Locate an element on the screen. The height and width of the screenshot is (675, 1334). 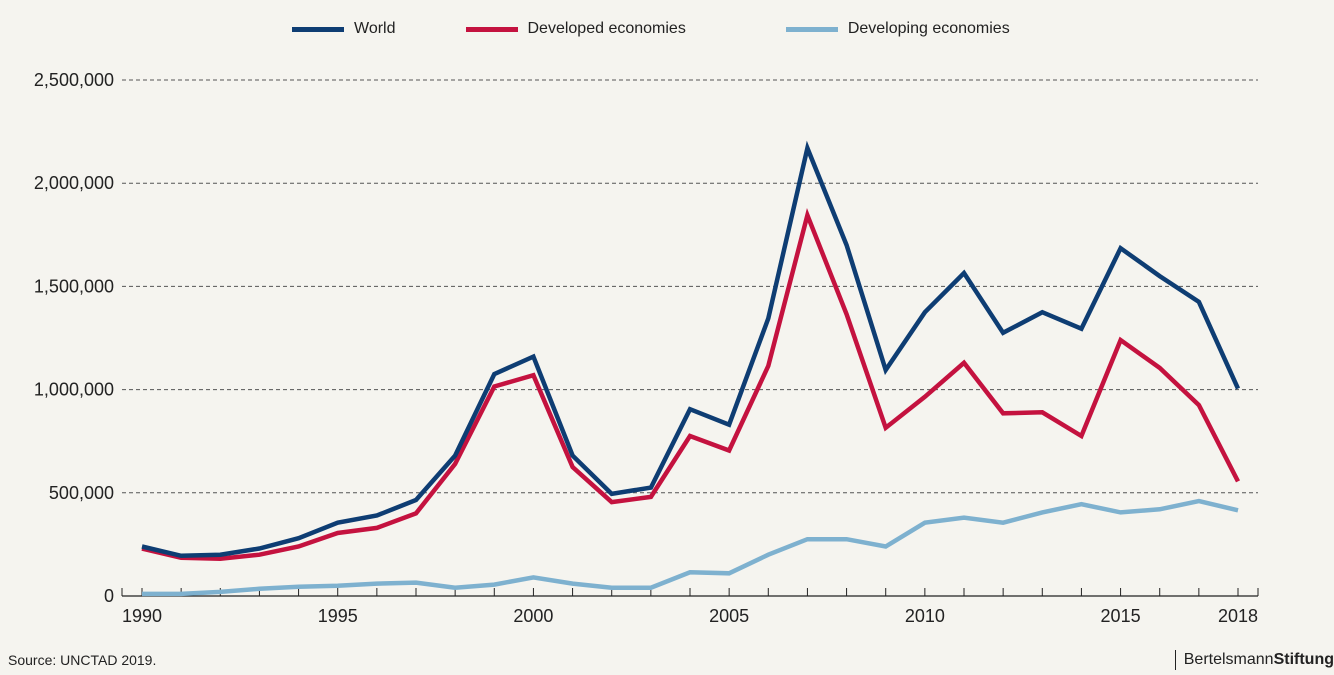
x-tick-label: 2010 is located at coordinates (925, 616).